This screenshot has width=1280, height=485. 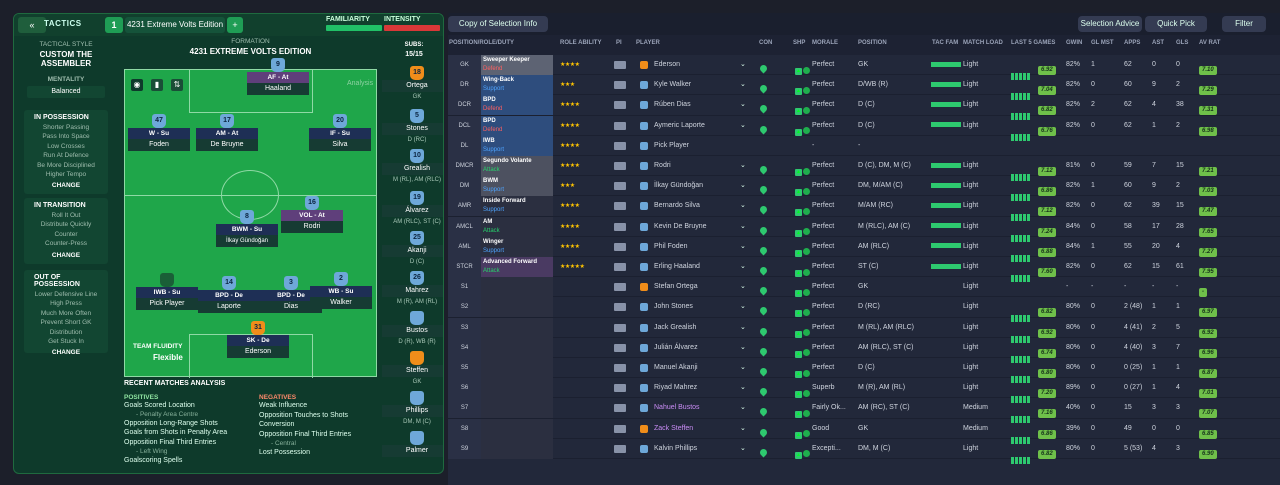 What do you see at coordinates (1244, 24) in the screenshot?
I see `filter-button: Filter` at bounding box center [1244, 24].